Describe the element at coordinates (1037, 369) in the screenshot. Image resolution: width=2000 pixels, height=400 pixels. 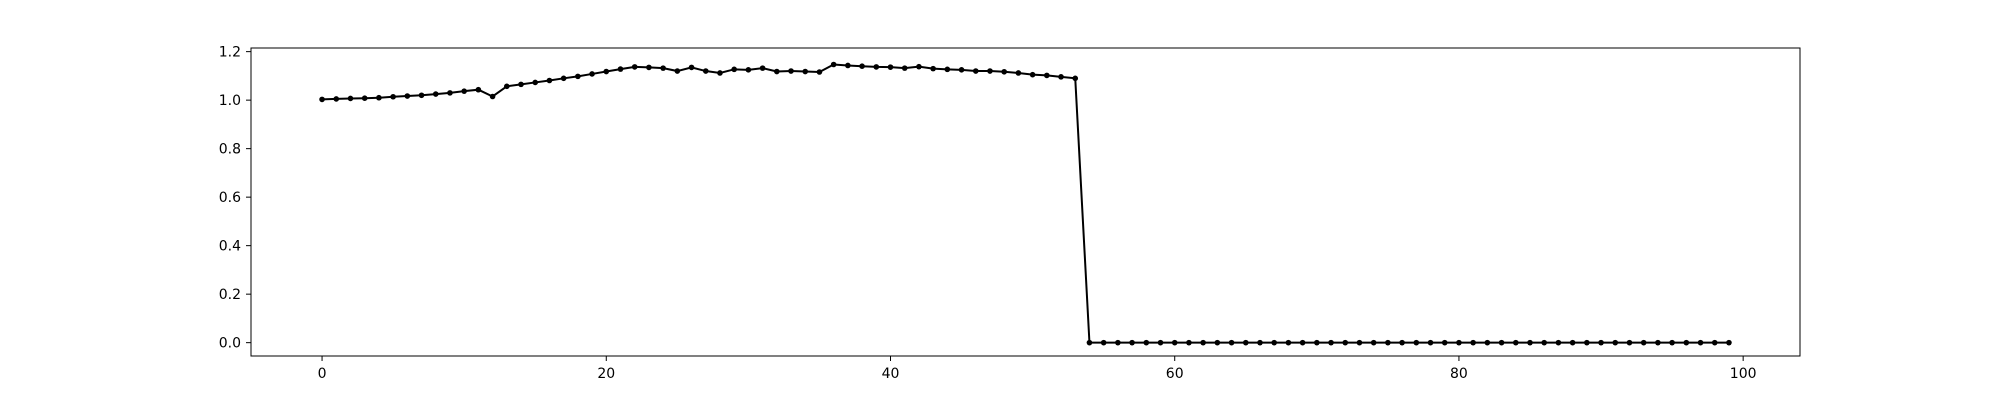
I see `x-axis: 0 20 40 60 80 100` at that location.